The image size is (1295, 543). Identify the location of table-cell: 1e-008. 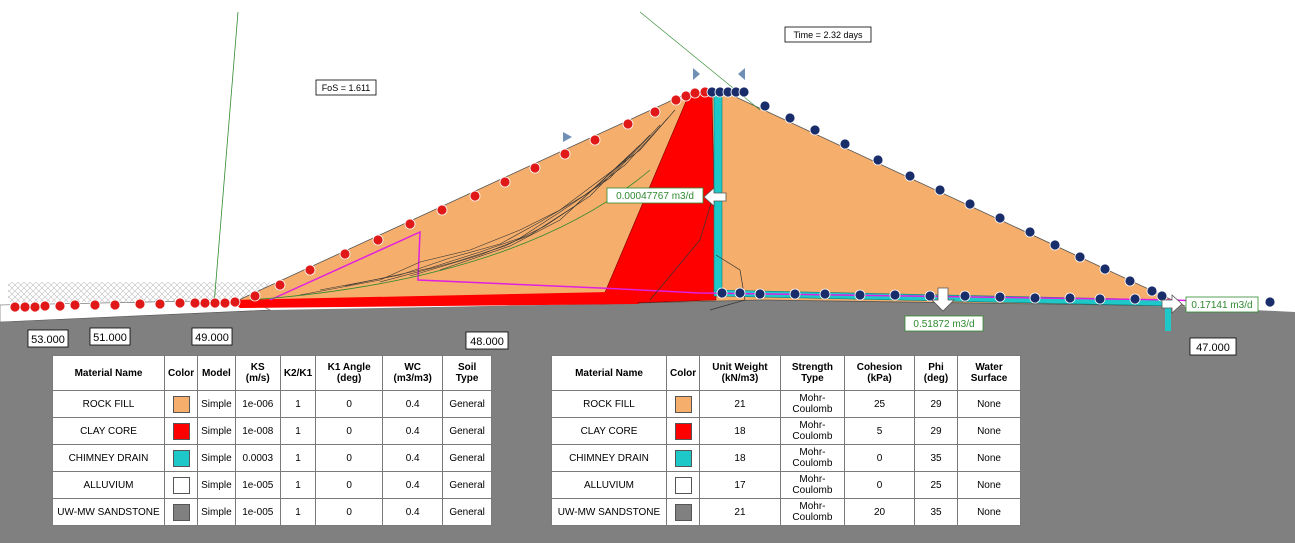
(257, 431).